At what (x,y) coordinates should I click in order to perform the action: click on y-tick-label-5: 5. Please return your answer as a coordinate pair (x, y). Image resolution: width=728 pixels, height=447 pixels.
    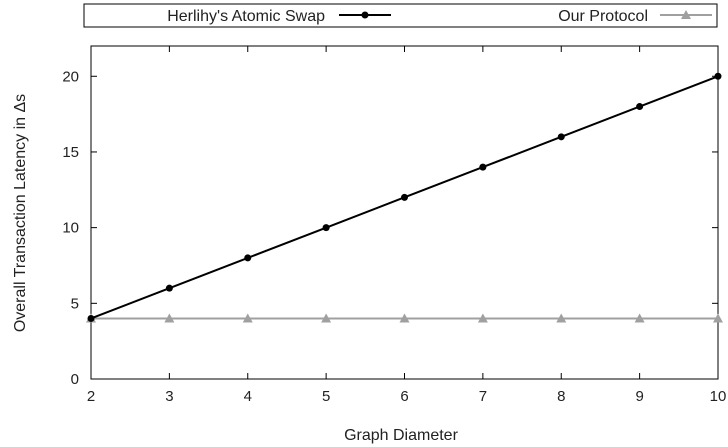
    Looking at the image, I should click on (75, 303).